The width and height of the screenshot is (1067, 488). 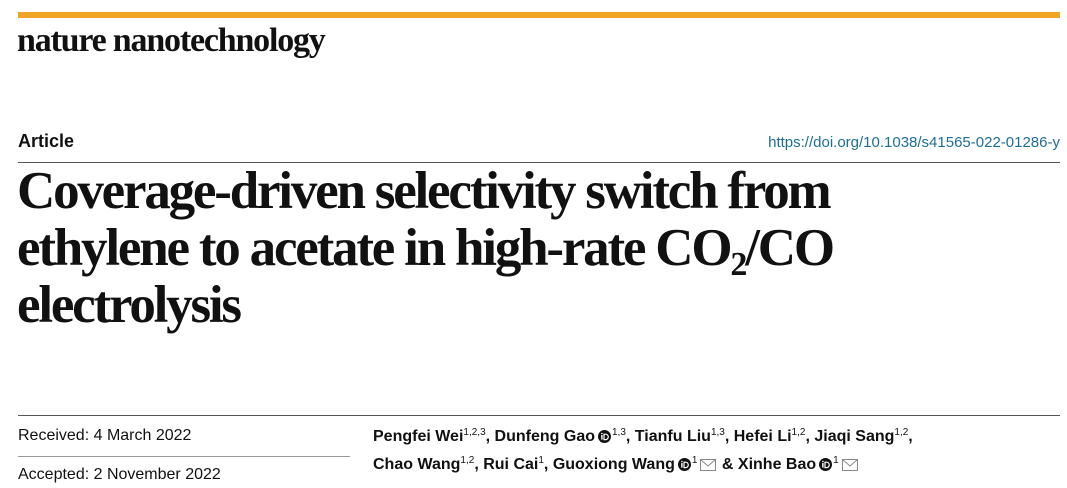 I want to click on author-name: Chao Wang, so click(x=417, y=464).